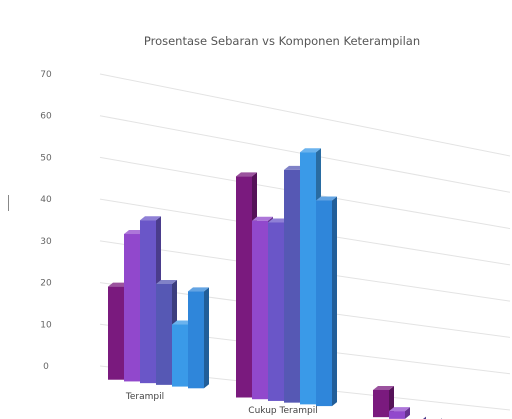  What do you see at coordinates (46, 367) in the screenshot?
I see `y-tick-label: 0` at bounding box center [46, 367].